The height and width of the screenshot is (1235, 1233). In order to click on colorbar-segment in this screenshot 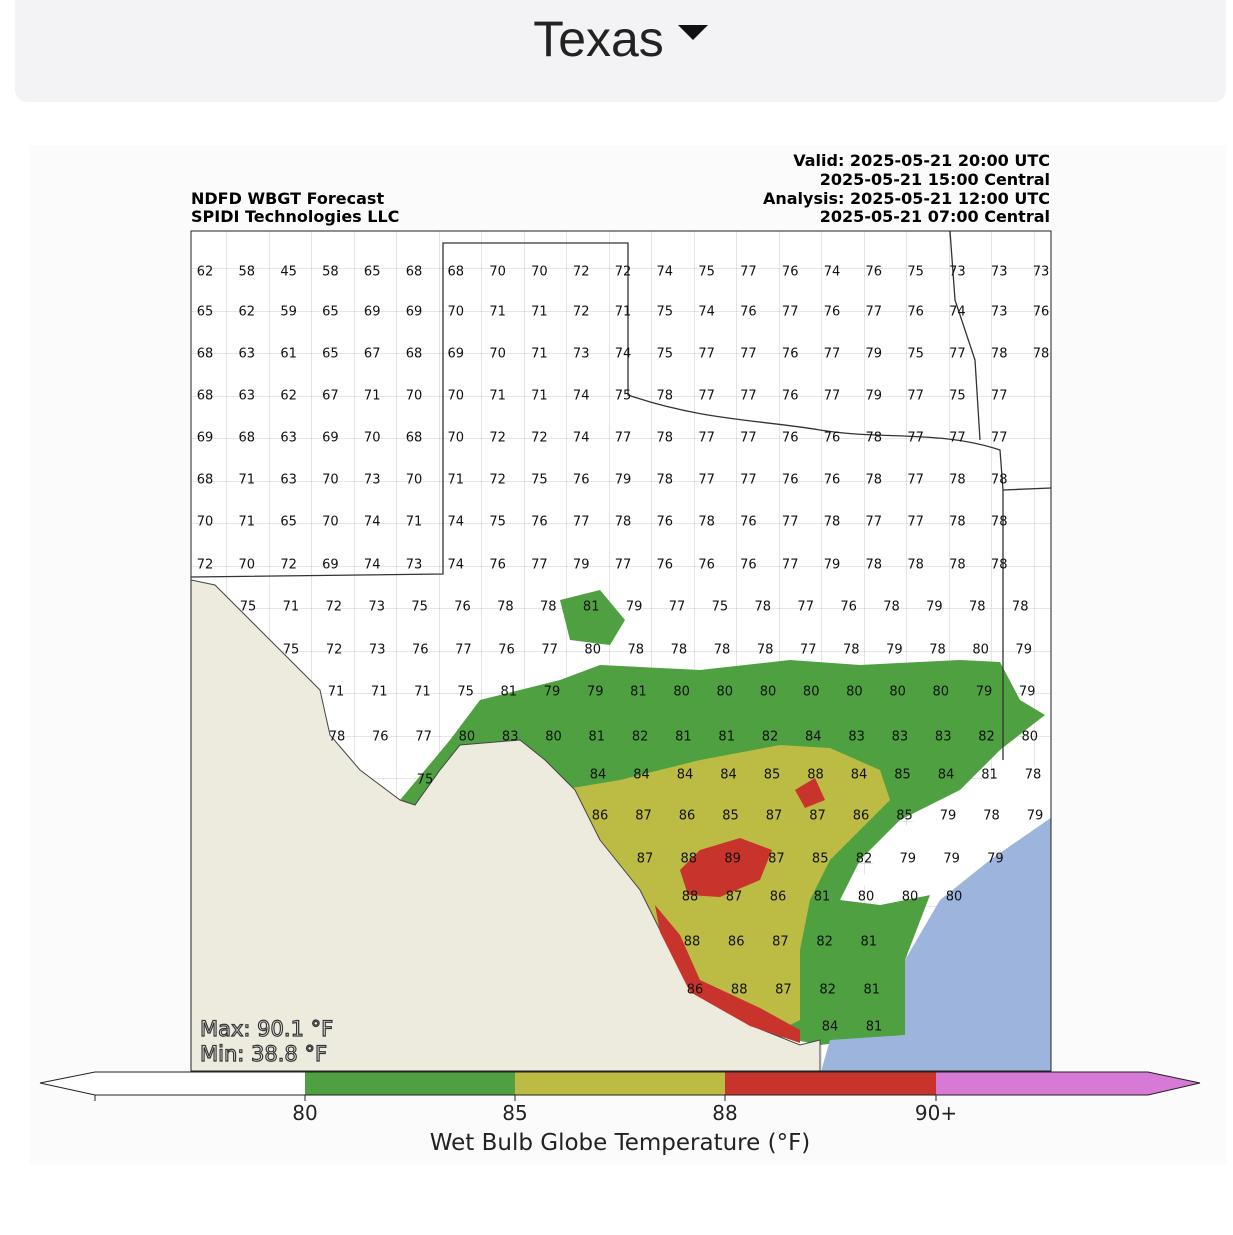, I will do `click(620, 1083)`.